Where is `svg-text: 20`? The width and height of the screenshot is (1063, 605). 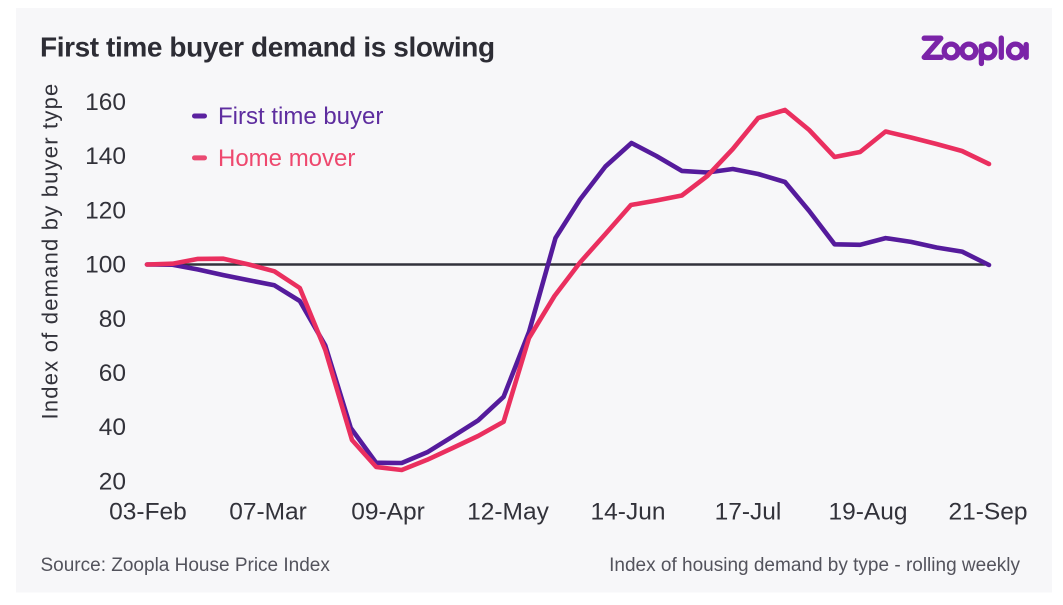
svg-text: 20 is located at coordinates (112, 481).